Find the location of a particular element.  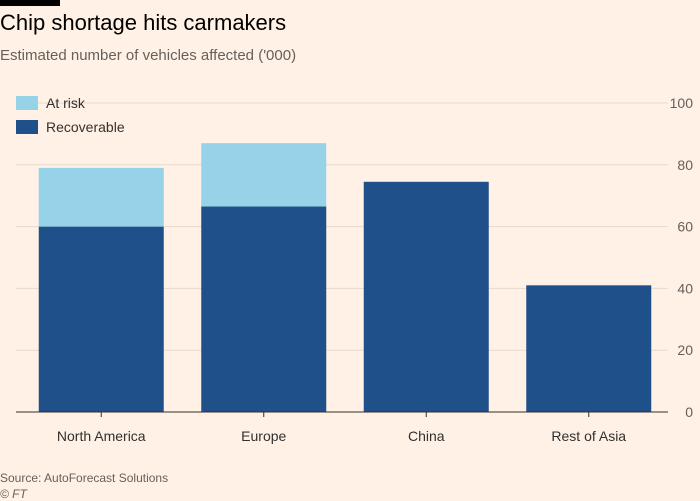

bar-recoverable-north-america is located at coordinates (101, 319).